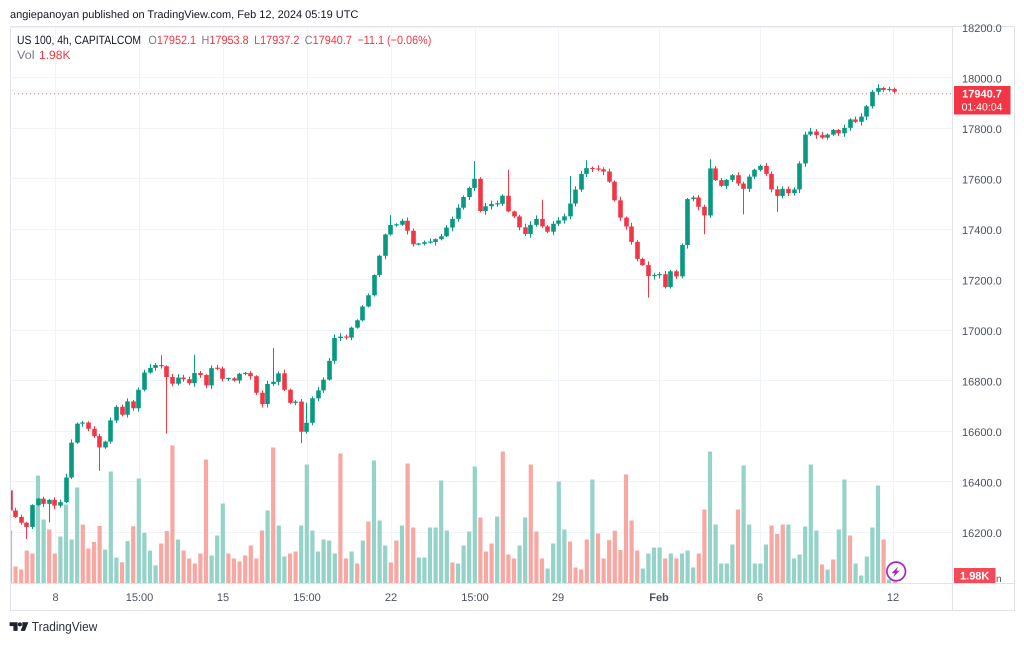 The image size is (1024, 648). What do you see at coordinates (999, 579) in the screenshot?
I see `svg-text: n` at bounding box center [999, 579].